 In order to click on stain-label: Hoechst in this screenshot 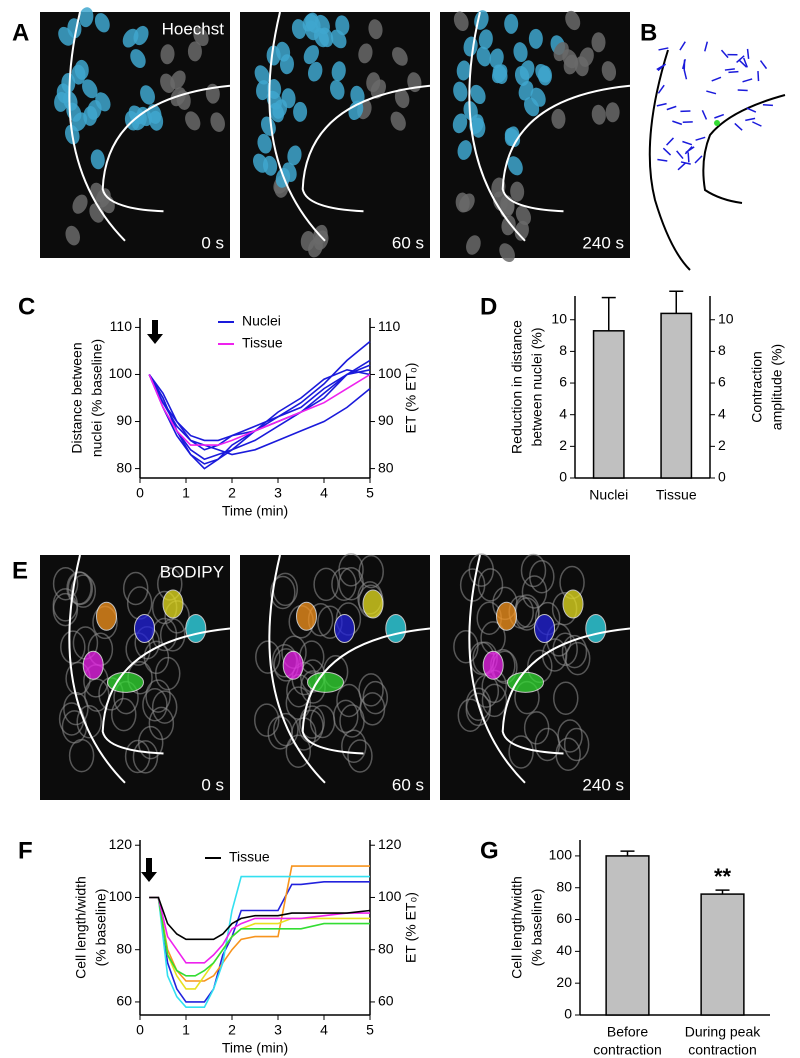, I will do `click(193, 28)`.